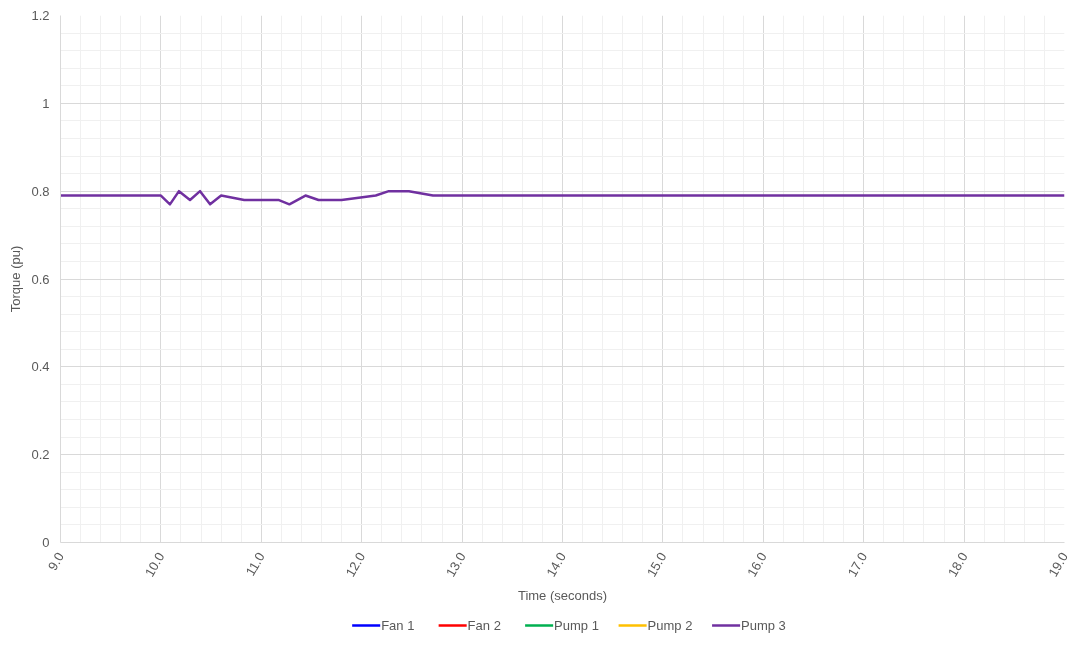 This screenshot has width=1074, height=655. Describe the element at coordinates (16, 279) in the screenshot. I see `y-axis-title: Torque (pu)` at that location.